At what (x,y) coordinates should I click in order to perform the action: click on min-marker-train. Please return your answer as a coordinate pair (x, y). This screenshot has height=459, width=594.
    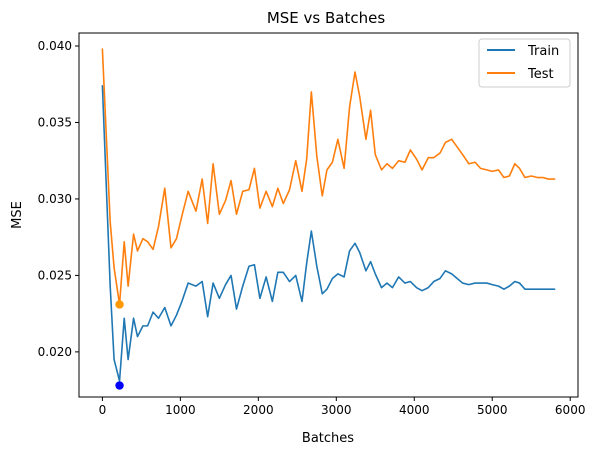
    Looking at the image, I should click on (119, 385).